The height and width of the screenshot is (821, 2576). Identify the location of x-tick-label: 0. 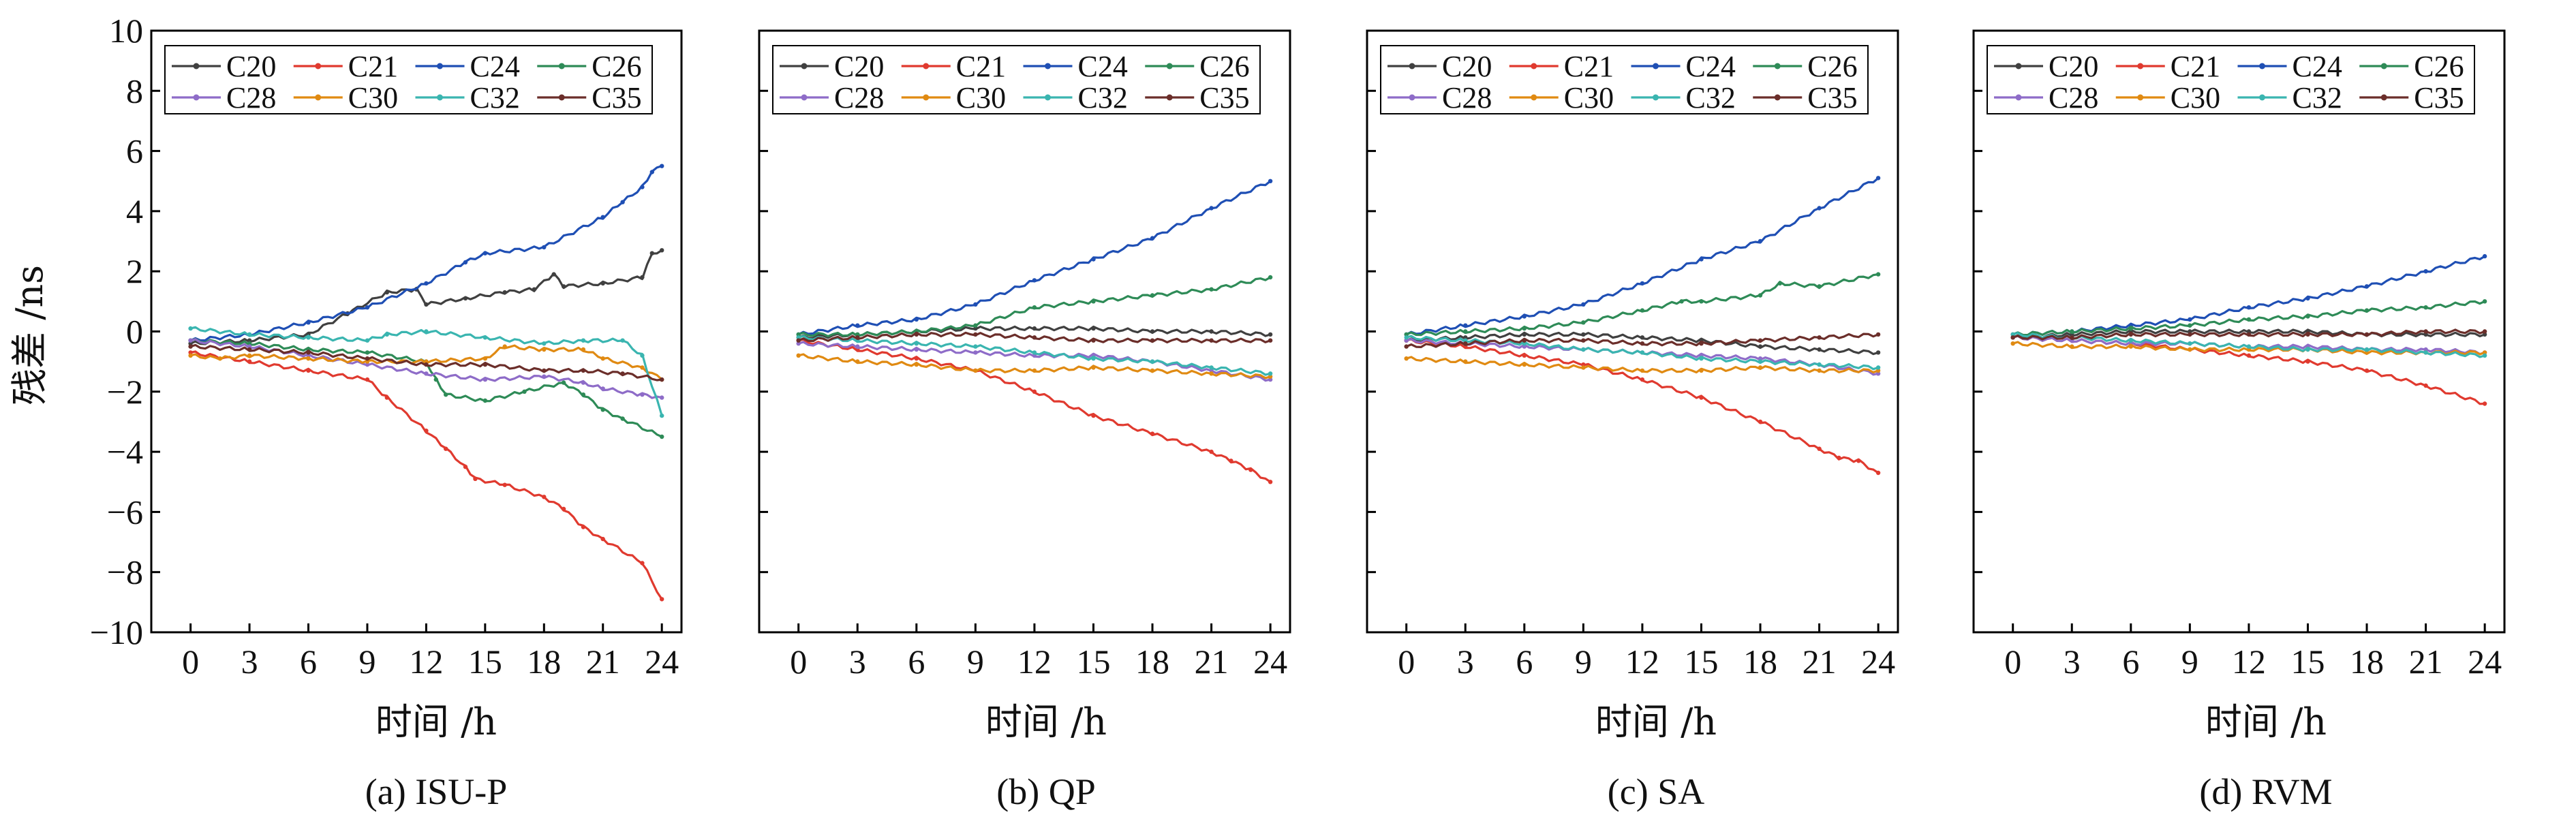
(2012, 662).